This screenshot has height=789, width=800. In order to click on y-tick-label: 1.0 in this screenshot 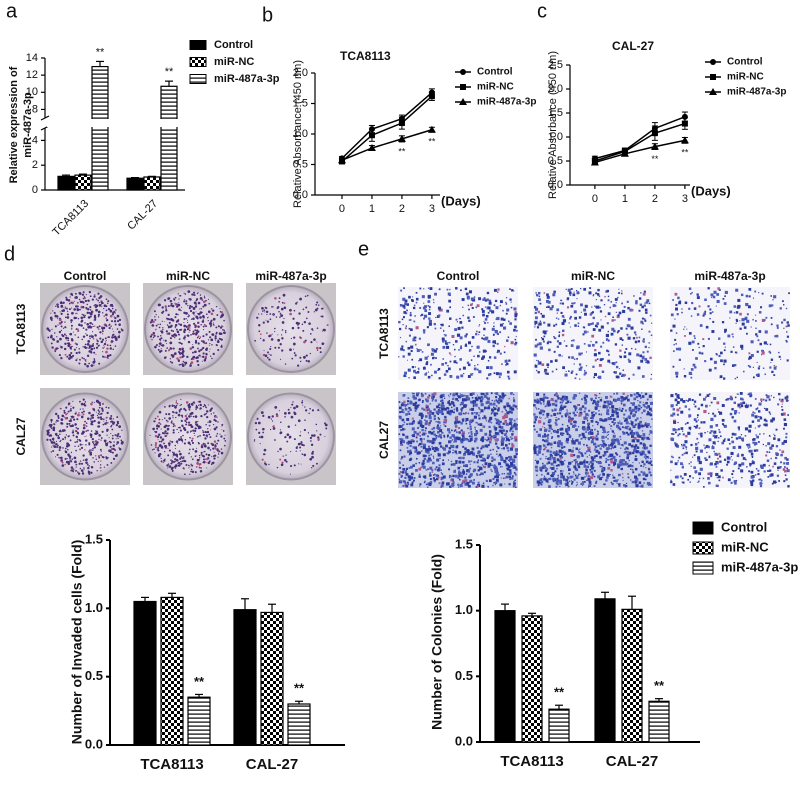, I will do `click(555, 137)`.